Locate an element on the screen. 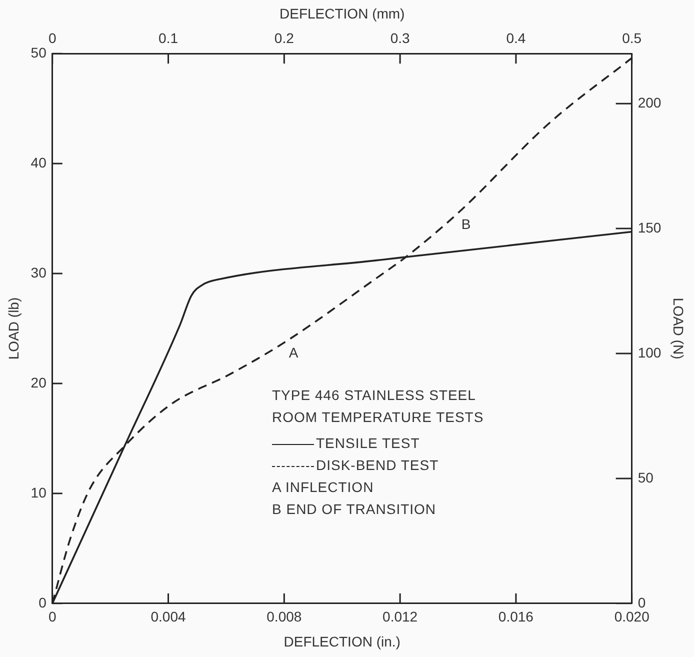 Image resolution: width=694 pixels, height=657 pixels. y-axis-title: LOAD (lb) is located at coordinates (13, 328).